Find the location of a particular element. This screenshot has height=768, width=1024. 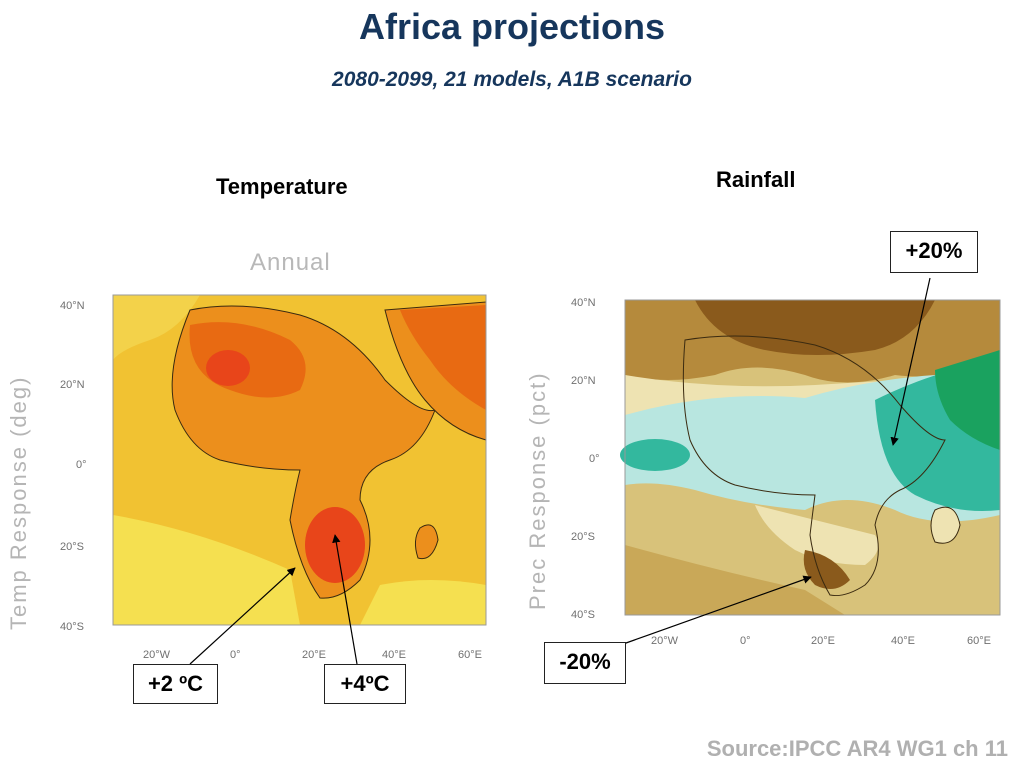

callout-plus-4c: +4ºC is located at coordinates (365, 684).